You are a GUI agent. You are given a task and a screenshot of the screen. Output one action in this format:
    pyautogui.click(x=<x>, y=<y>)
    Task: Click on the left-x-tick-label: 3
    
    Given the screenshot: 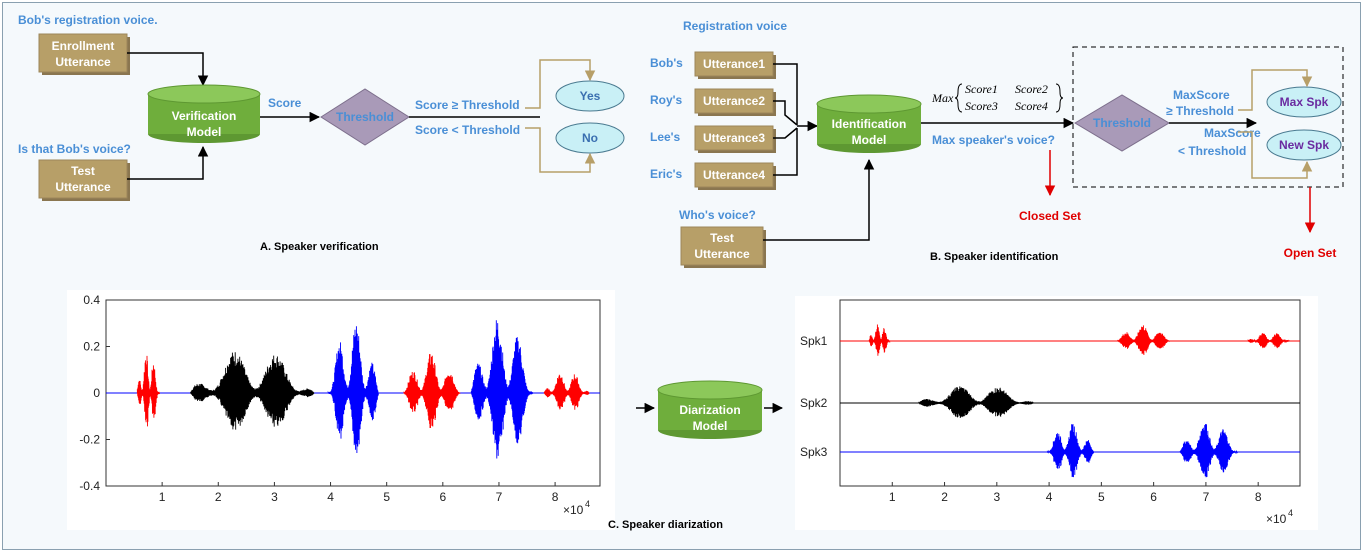 What is the action you would take?
    pyautogui.click(x=274, y=497)
    